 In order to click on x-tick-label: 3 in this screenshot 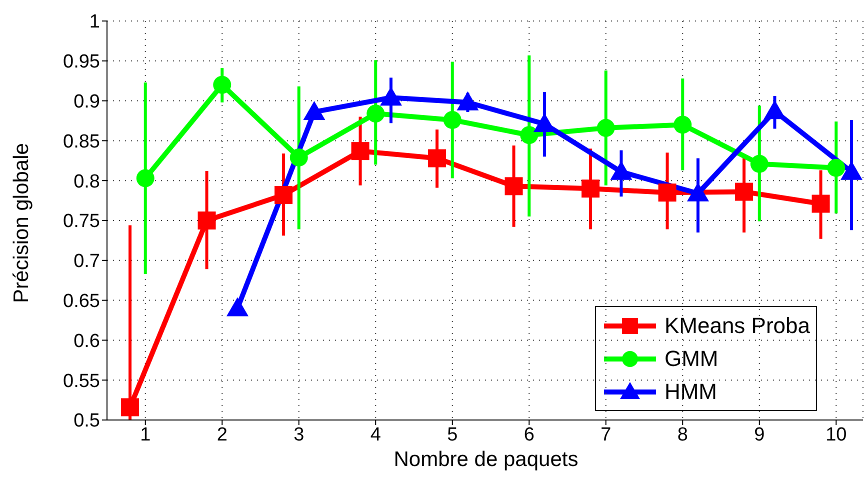, I will do `click(299, 435)`.